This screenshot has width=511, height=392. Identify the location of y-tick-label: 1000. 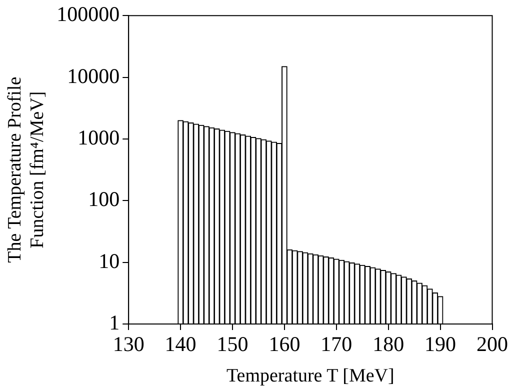
(99, 137).